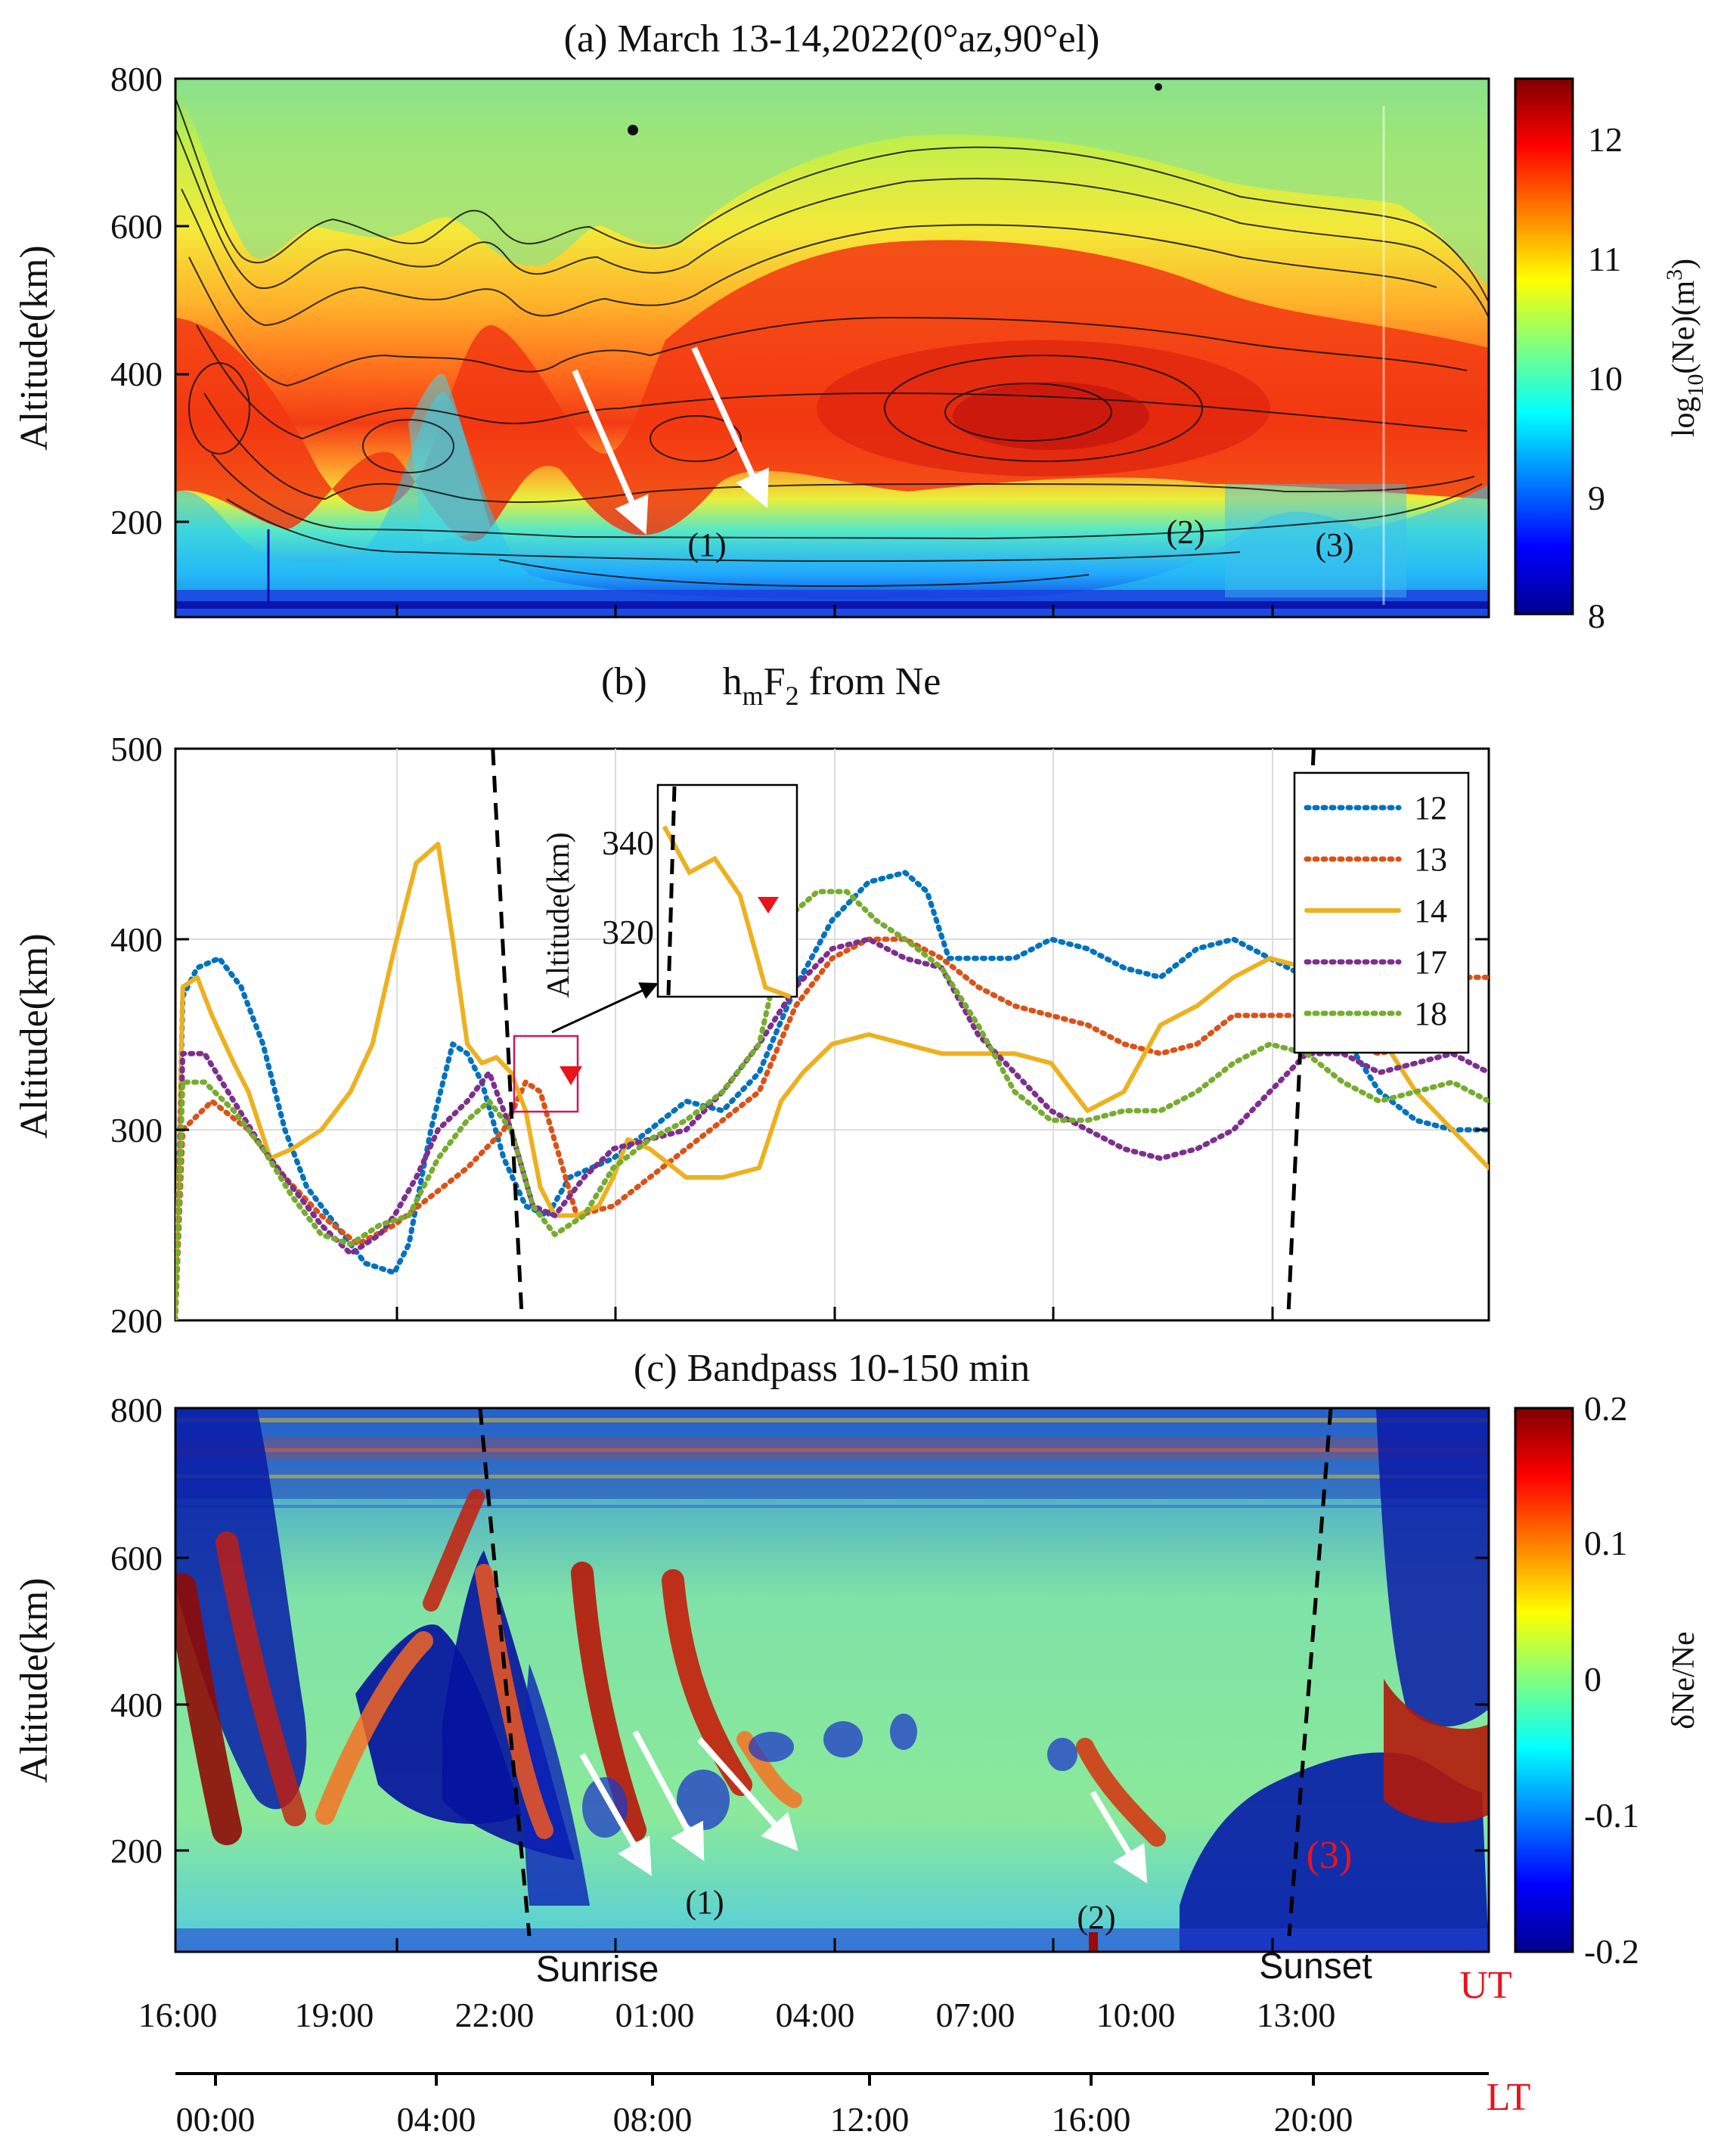  I want to click on lt-tick-2: 08:00, so click(653, 2119).